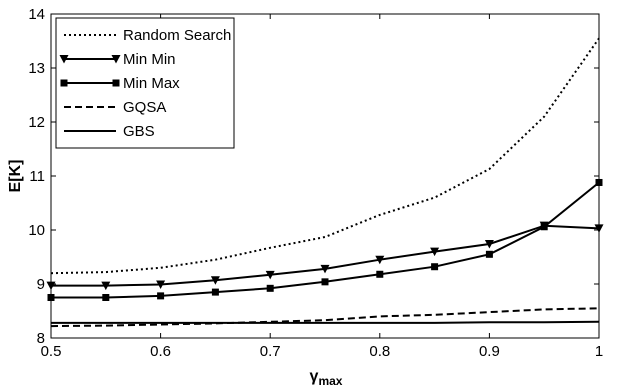 The width and height of the screenshot is (632, 386). Describe the element at coordinates (149, 59) in the screenshot. I see `legend-label: Min Min` at that location.